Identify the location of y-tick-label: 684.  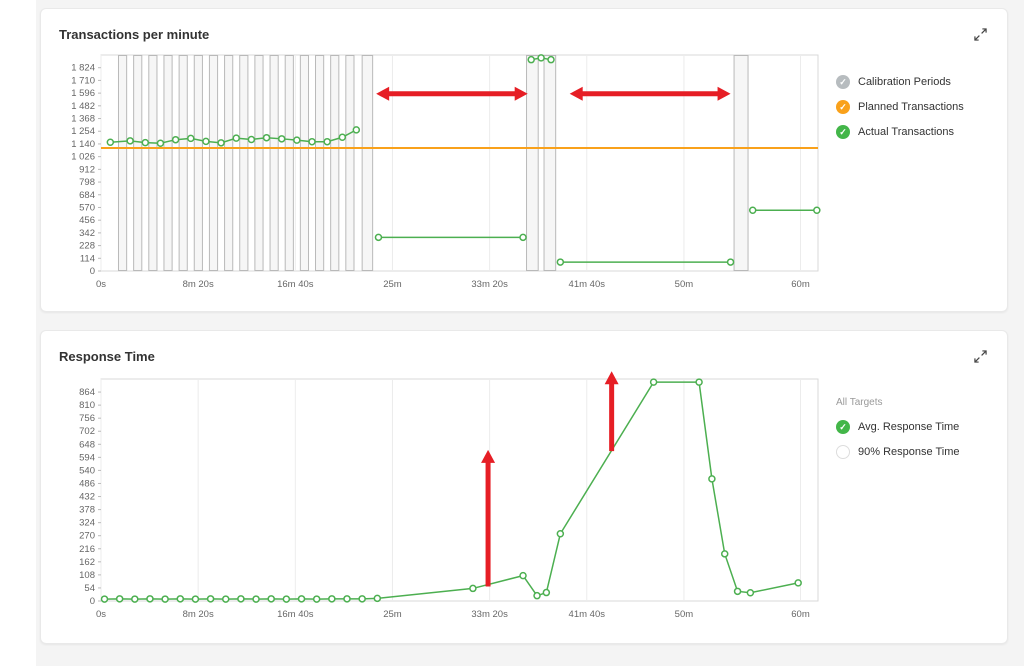
(87, 195).